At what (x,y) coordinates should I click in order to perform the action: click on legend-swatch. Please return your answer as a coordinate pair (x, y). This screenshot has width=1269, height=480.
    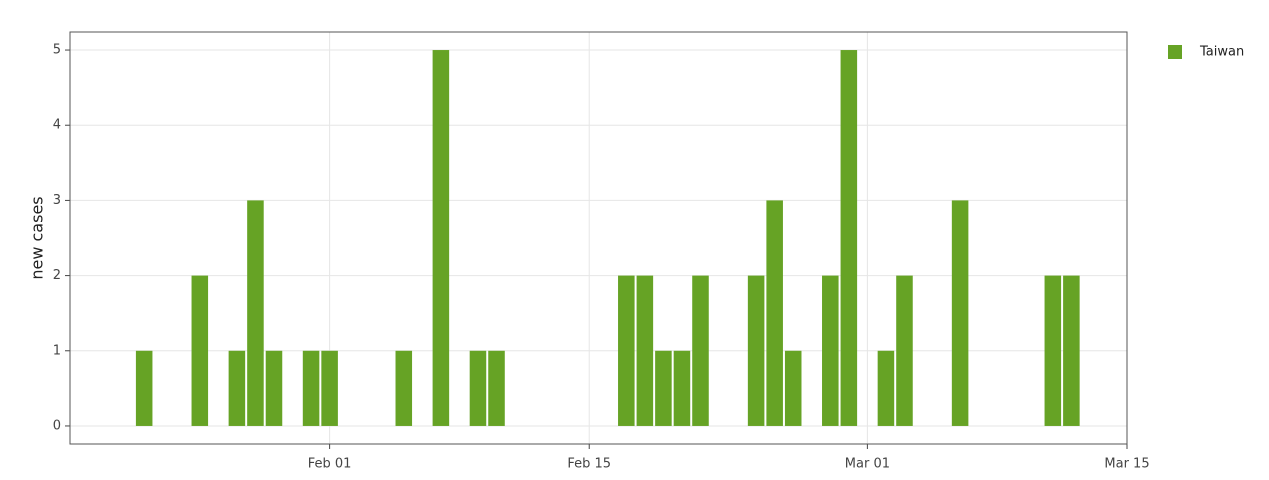
    Looking at the image, I should click on (1175, 52).